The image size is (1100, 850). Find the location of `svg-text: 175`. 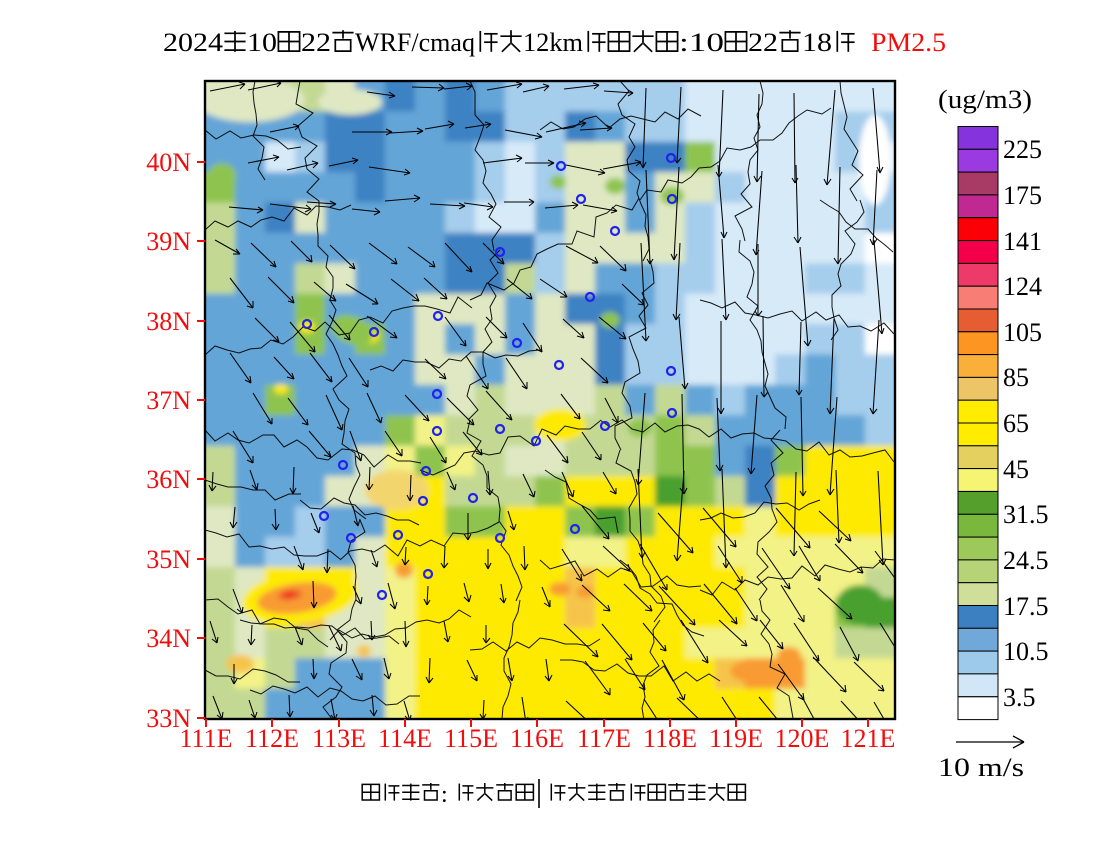

svg-text: 175 is located at coordinates (1022, 195).